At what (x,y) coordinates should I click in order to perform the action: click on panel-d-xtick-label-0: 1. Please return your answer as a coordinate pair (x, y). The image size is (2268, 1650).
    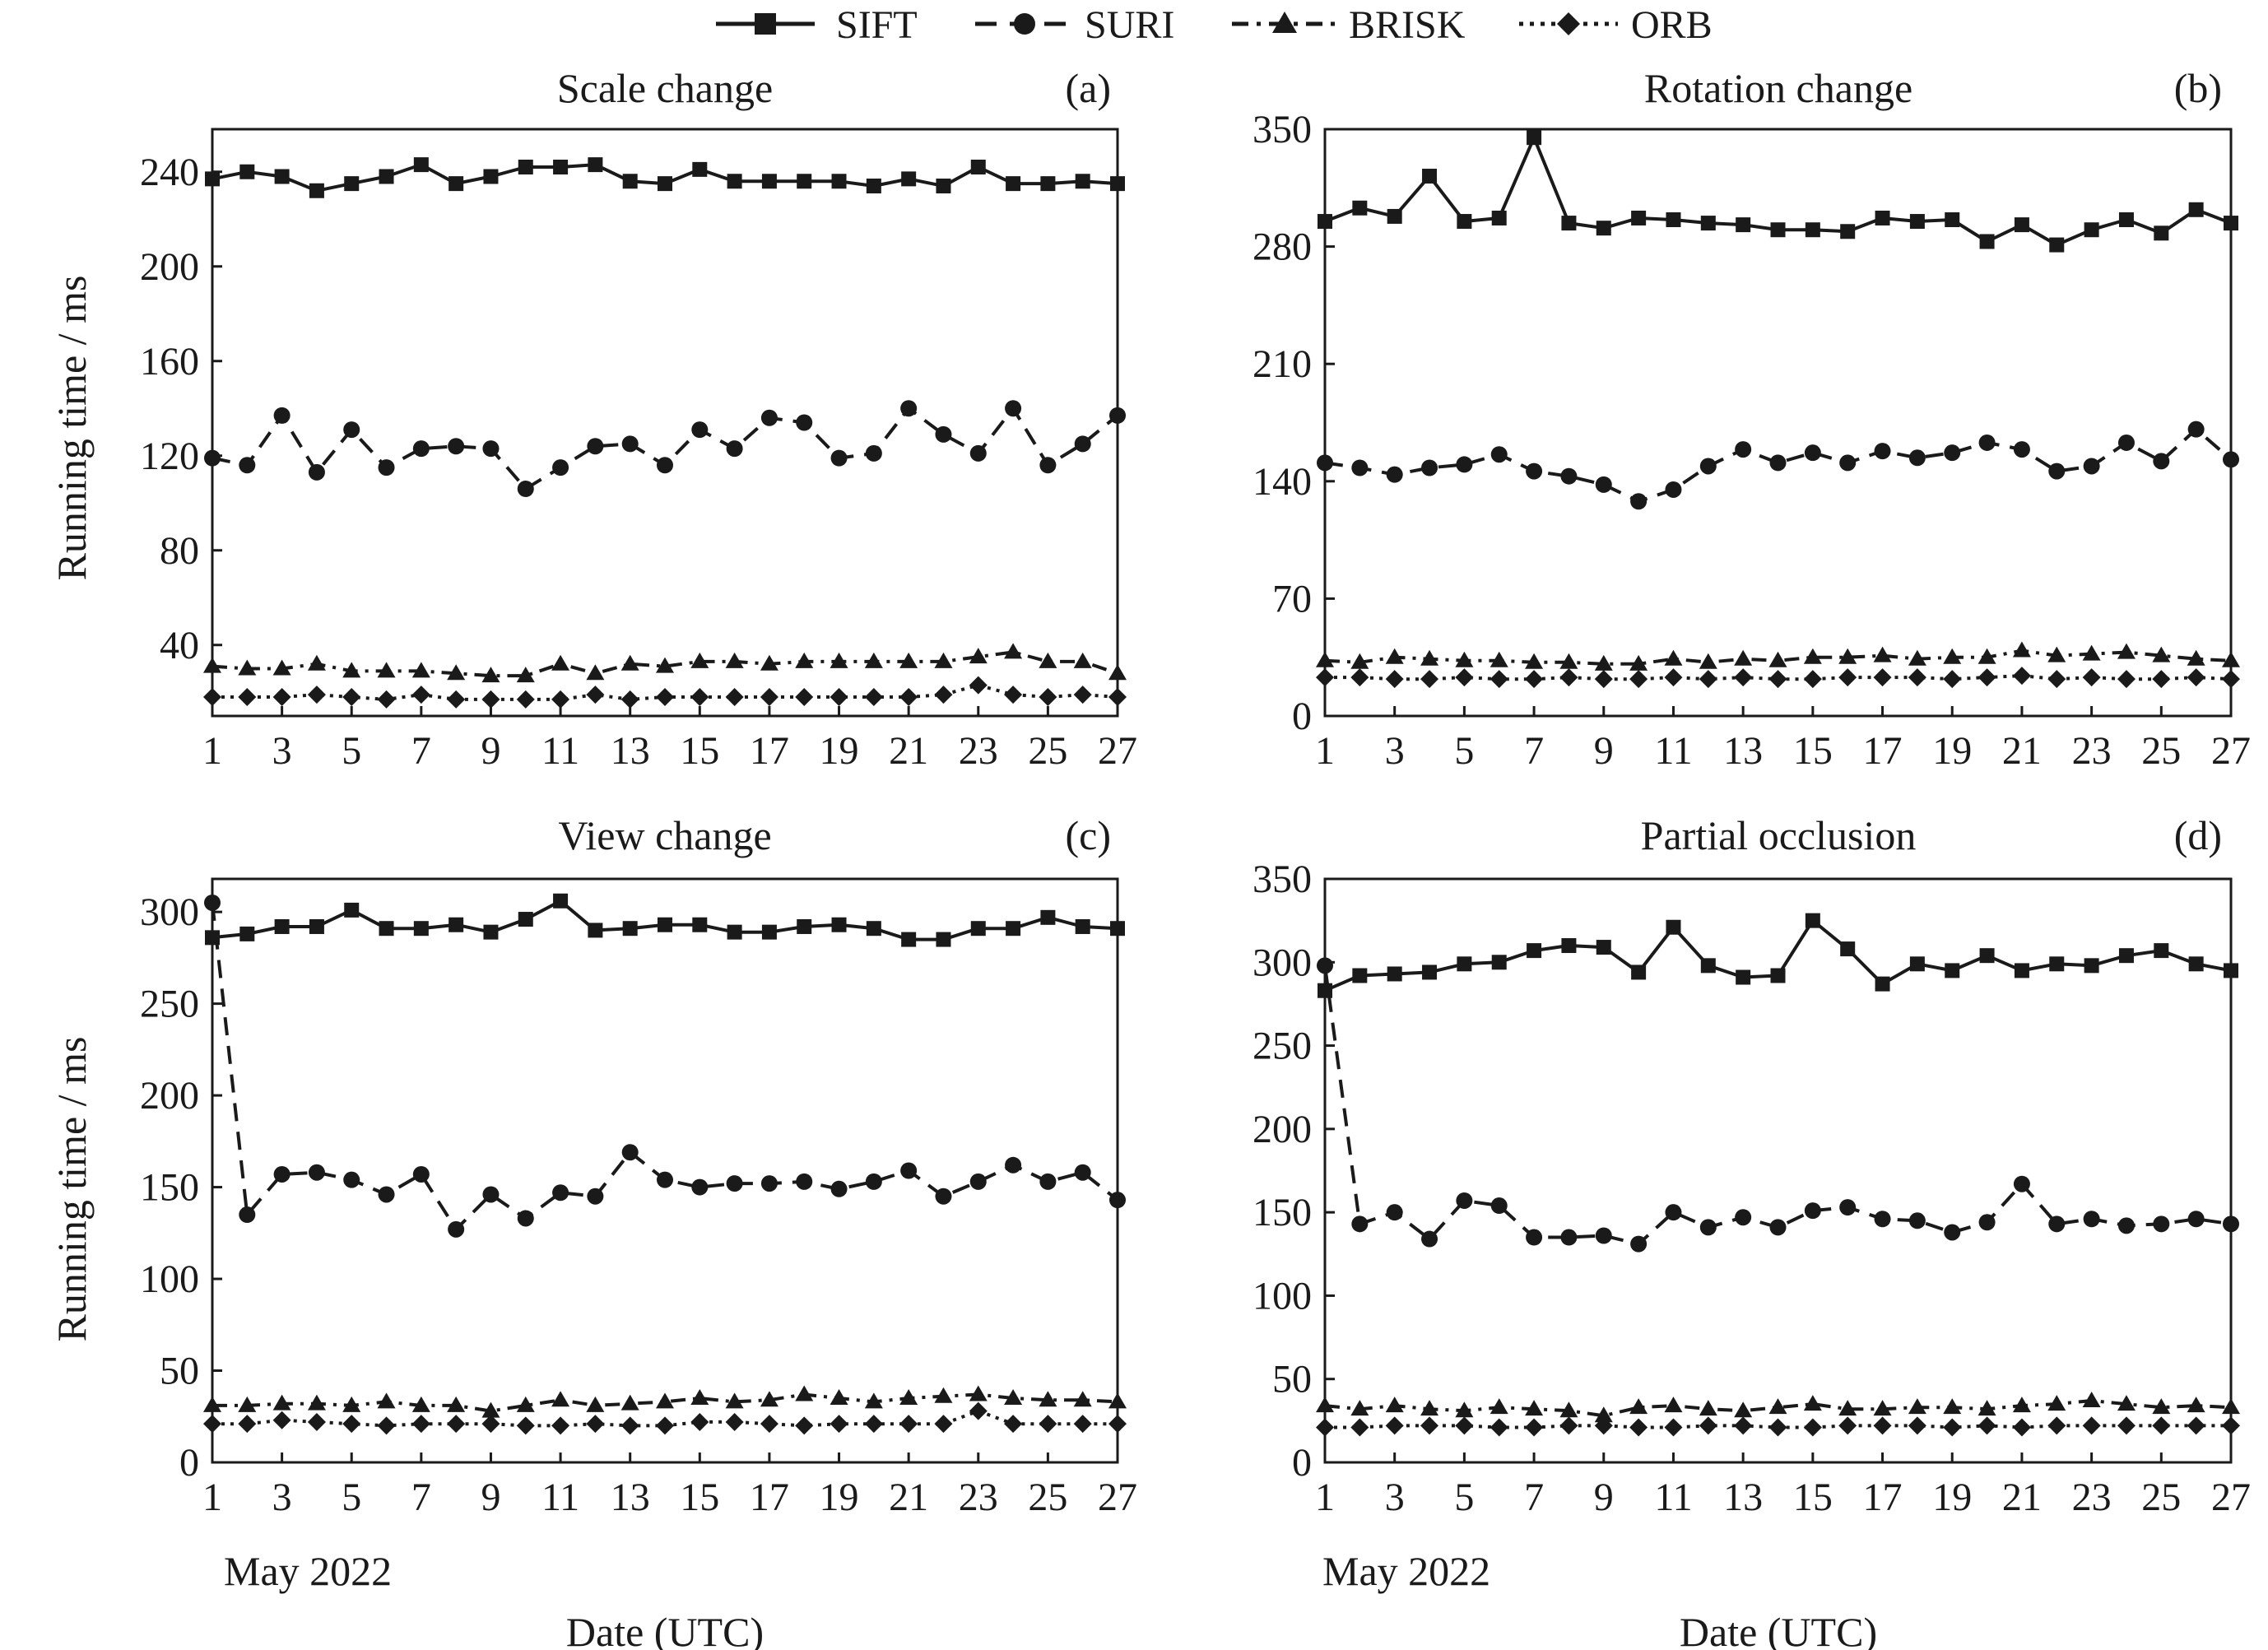
    Looking at the image, I should click on (1325, 1497).